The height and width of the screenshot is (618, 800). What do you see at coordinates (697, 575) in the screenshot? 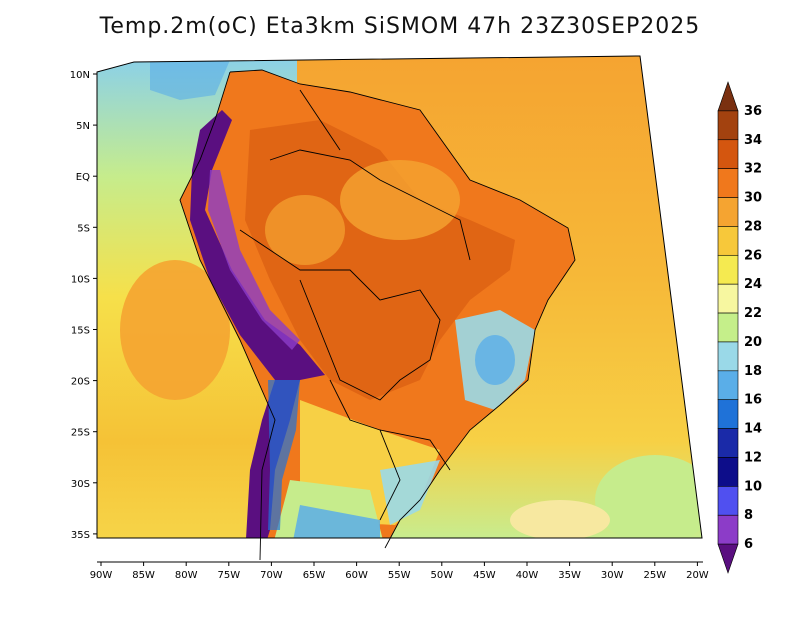
I see `lon-tick-label: 20W` at bounding box center [697, 575].